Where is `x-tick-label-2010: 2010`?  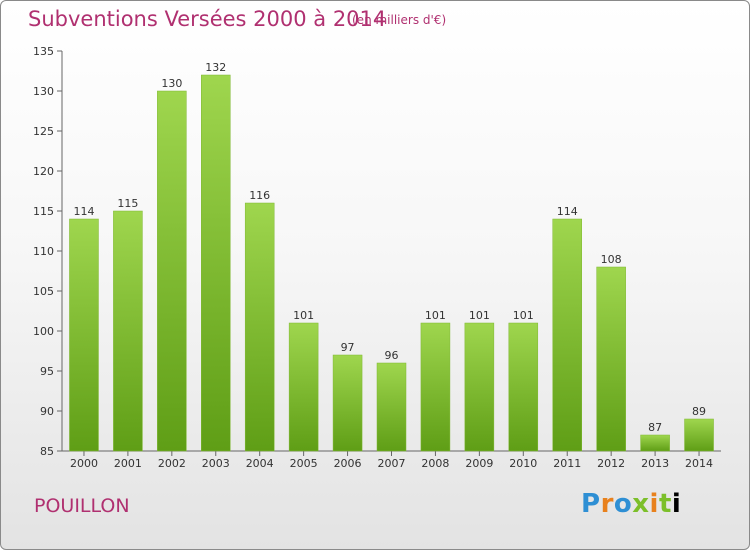 x-tick-label-2010: 2010 is located at coordinates (523, 463).